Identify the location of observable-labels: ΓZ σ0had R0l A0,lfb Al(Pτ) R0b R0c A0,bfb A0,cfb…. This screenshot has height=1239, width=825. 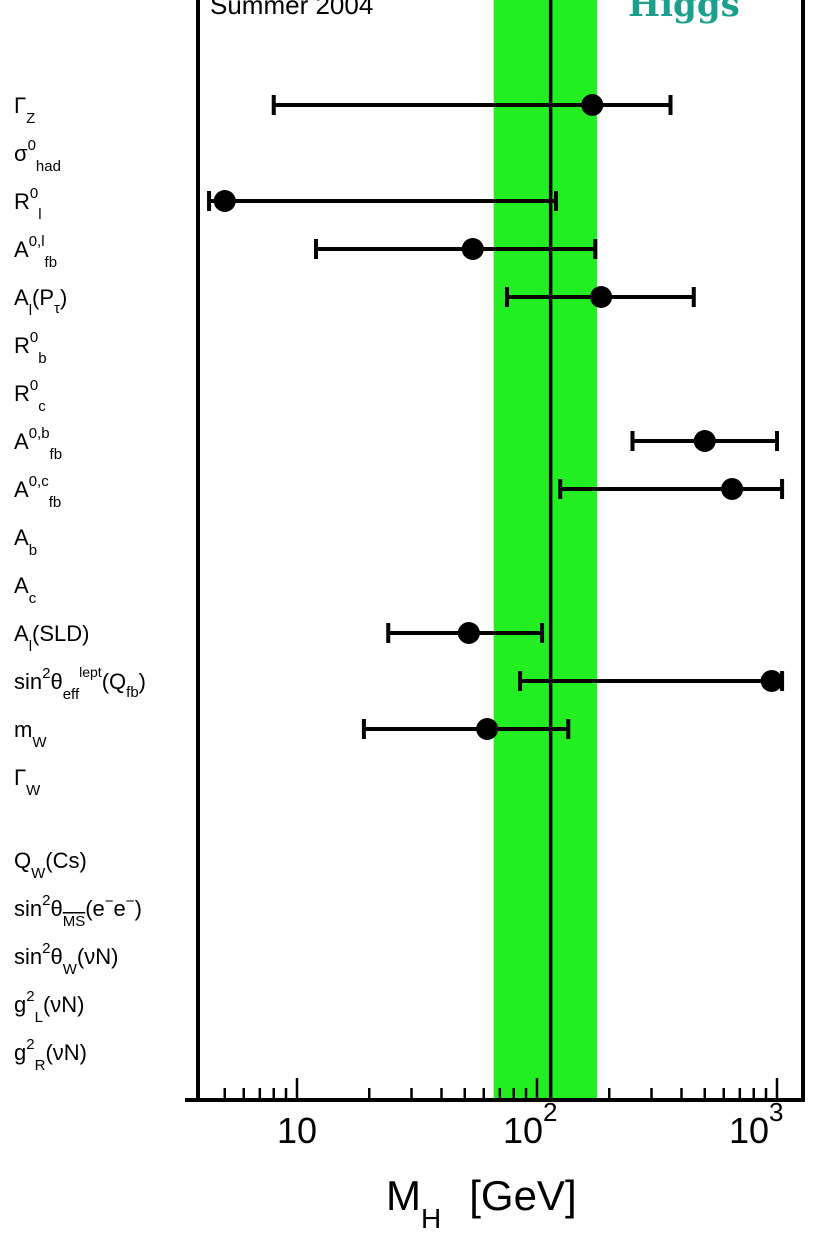
(80, 583).